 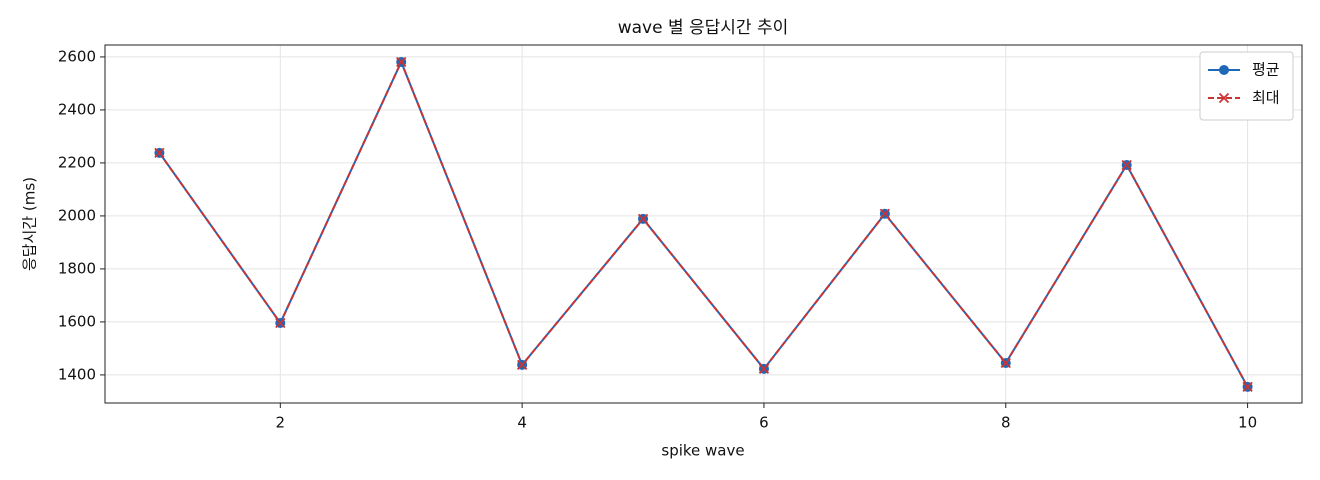 What do you see at coordinates (1006, 423) in the screenshot?
I see `x-tick-label: 8` at bounding box center [1006, 423].